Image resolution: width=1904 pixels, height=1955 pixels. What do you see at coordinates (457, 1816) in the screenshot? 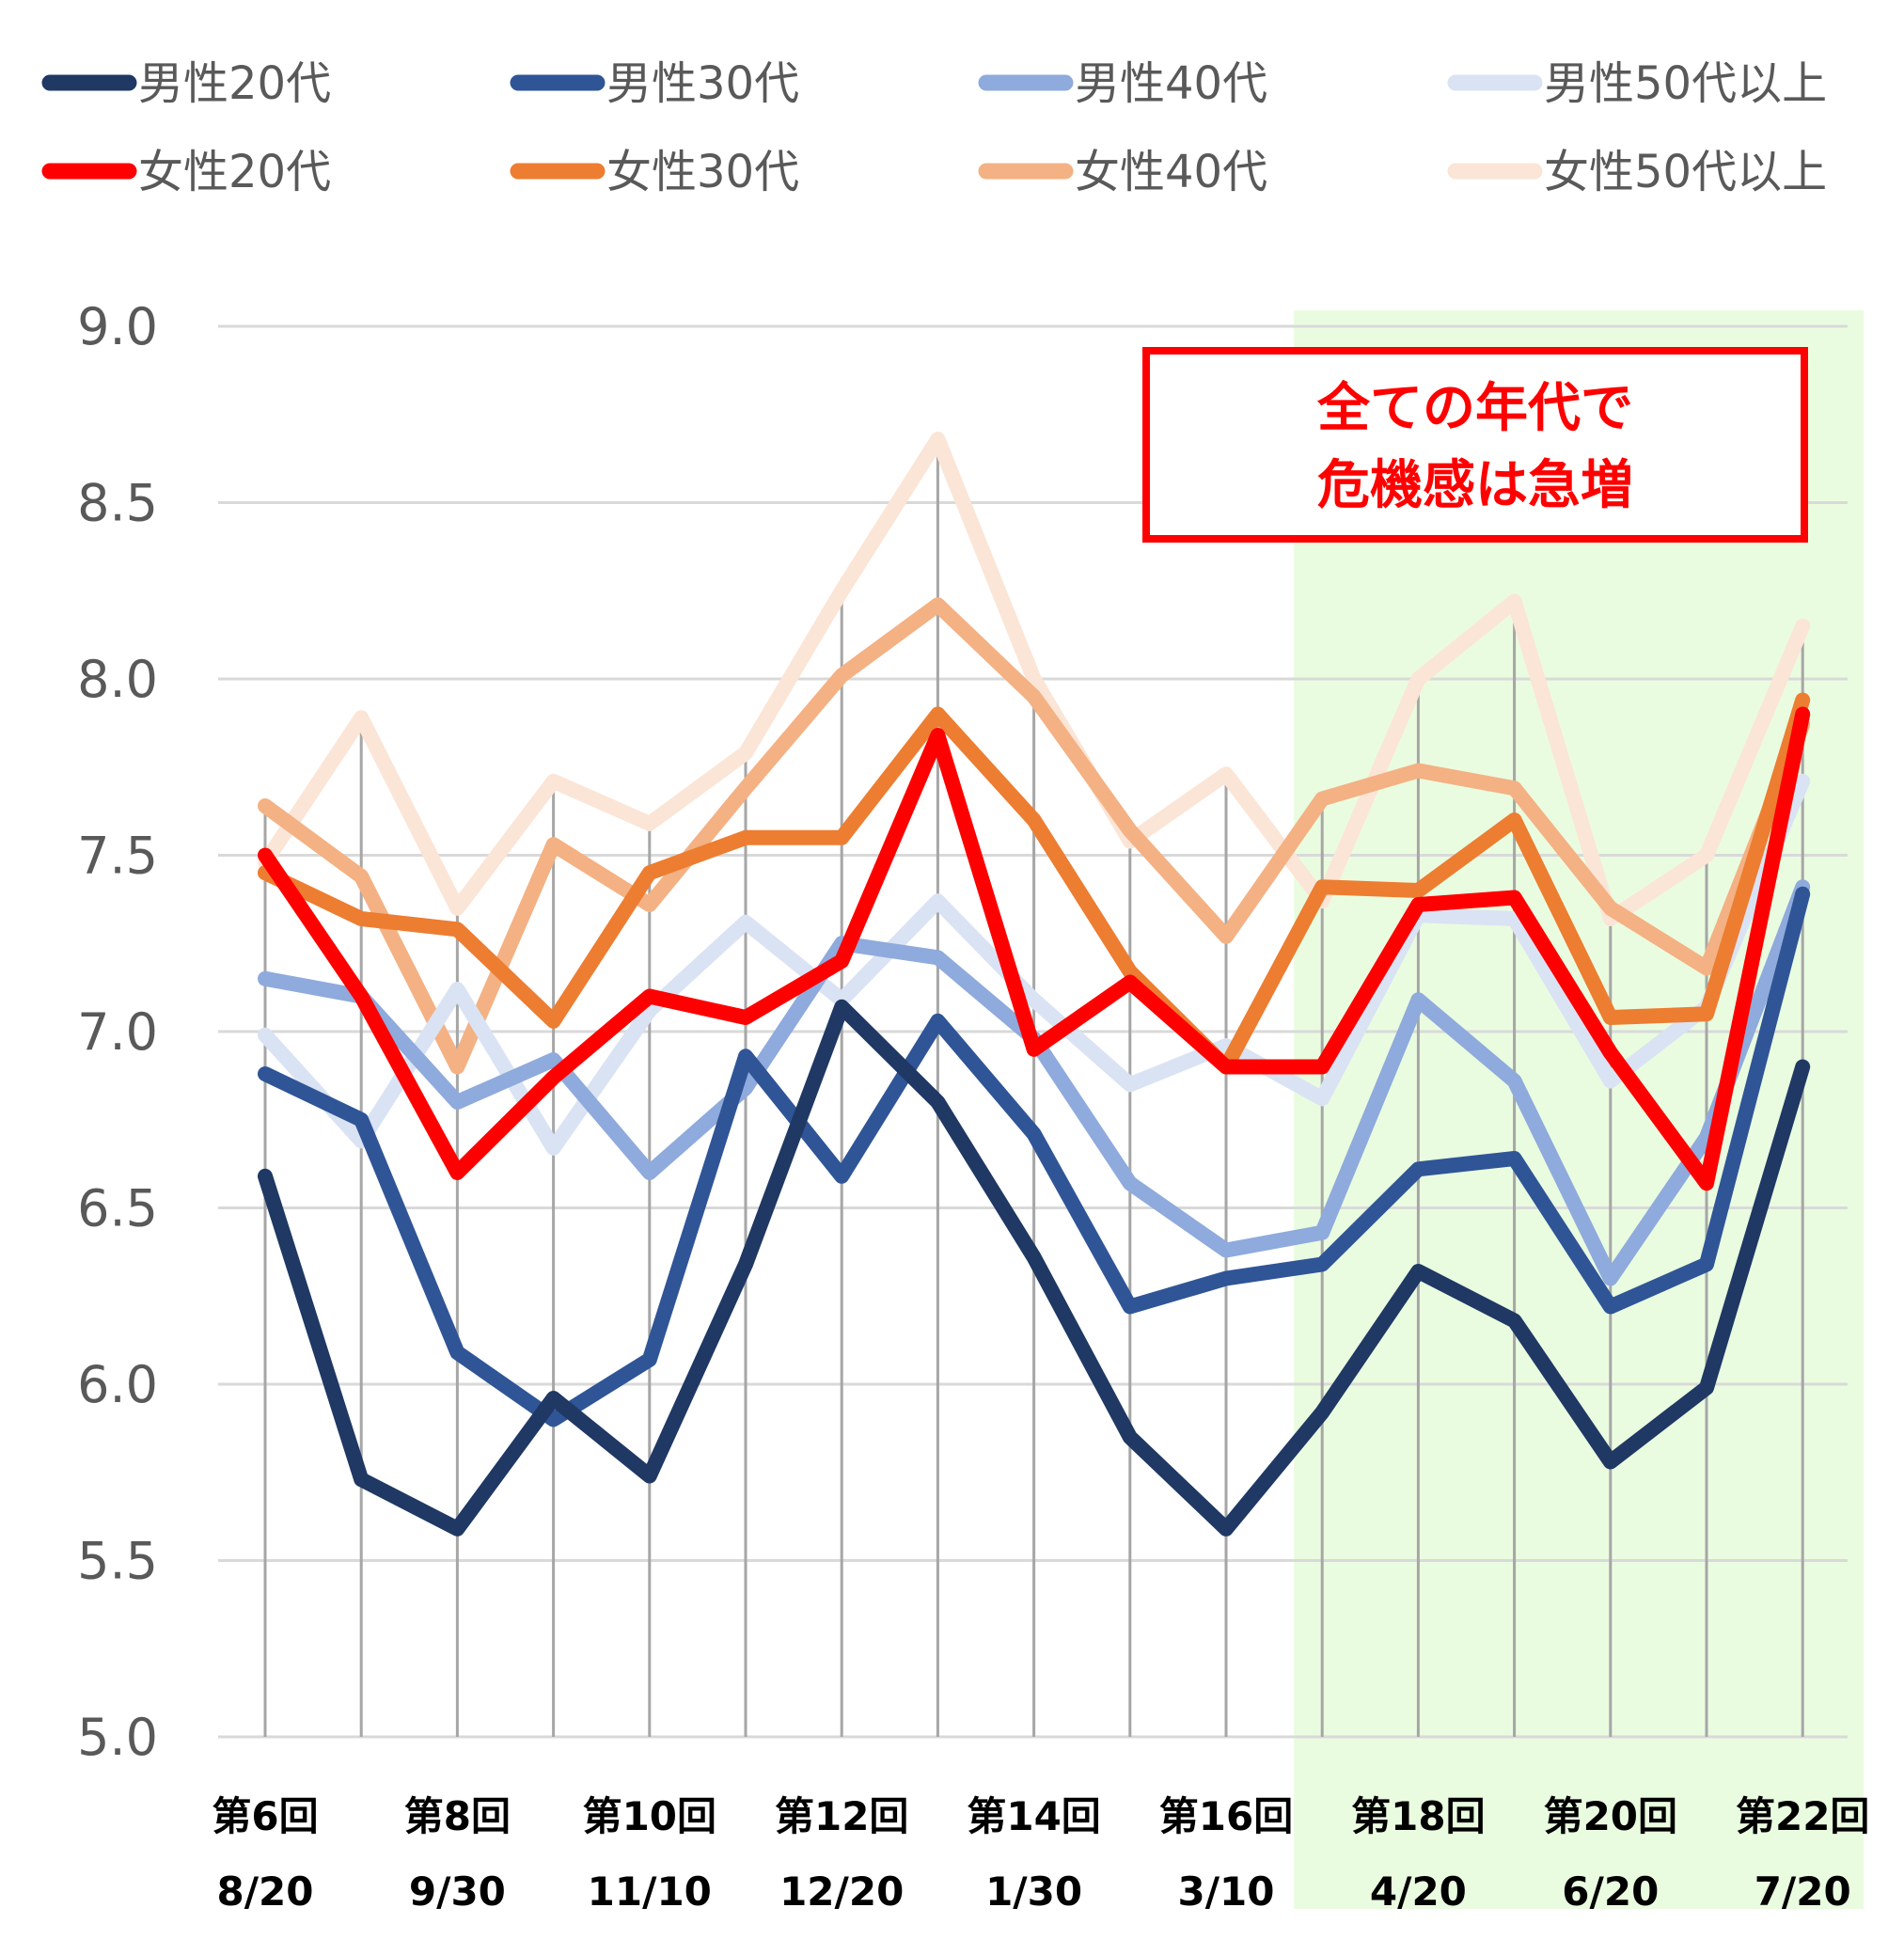
I see `x-tick-round: 第8回` at bounding box center [457, 1816].